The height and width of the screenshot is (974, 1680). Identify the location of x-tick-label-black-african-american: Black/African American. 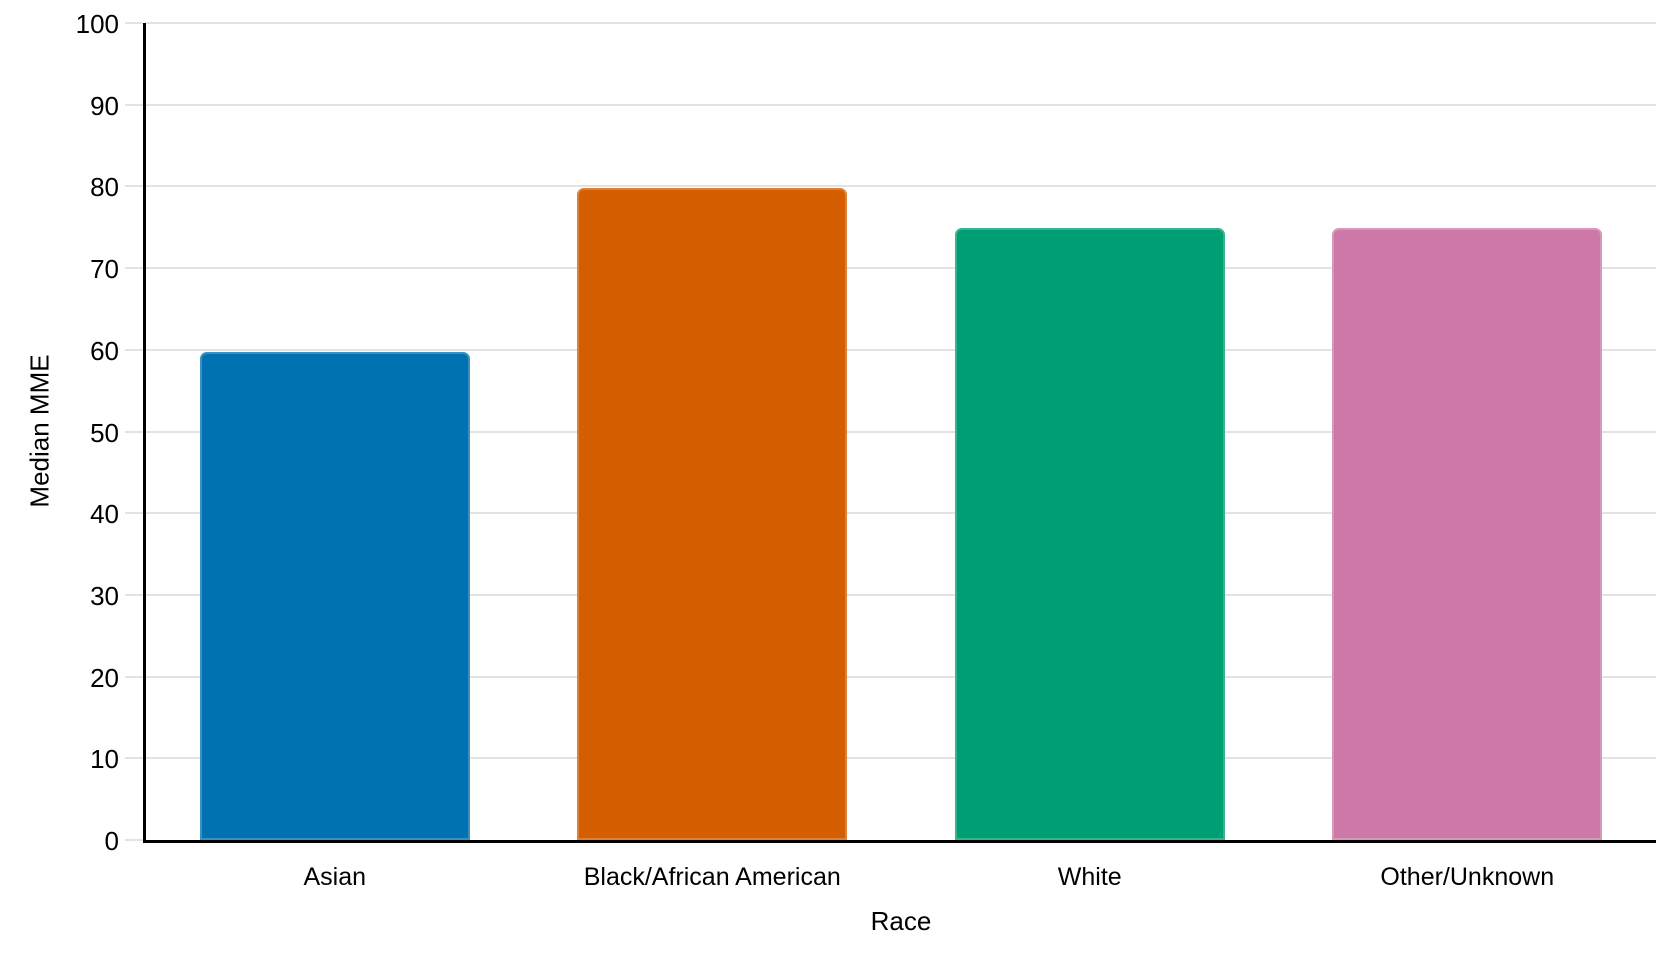
(712, 877).